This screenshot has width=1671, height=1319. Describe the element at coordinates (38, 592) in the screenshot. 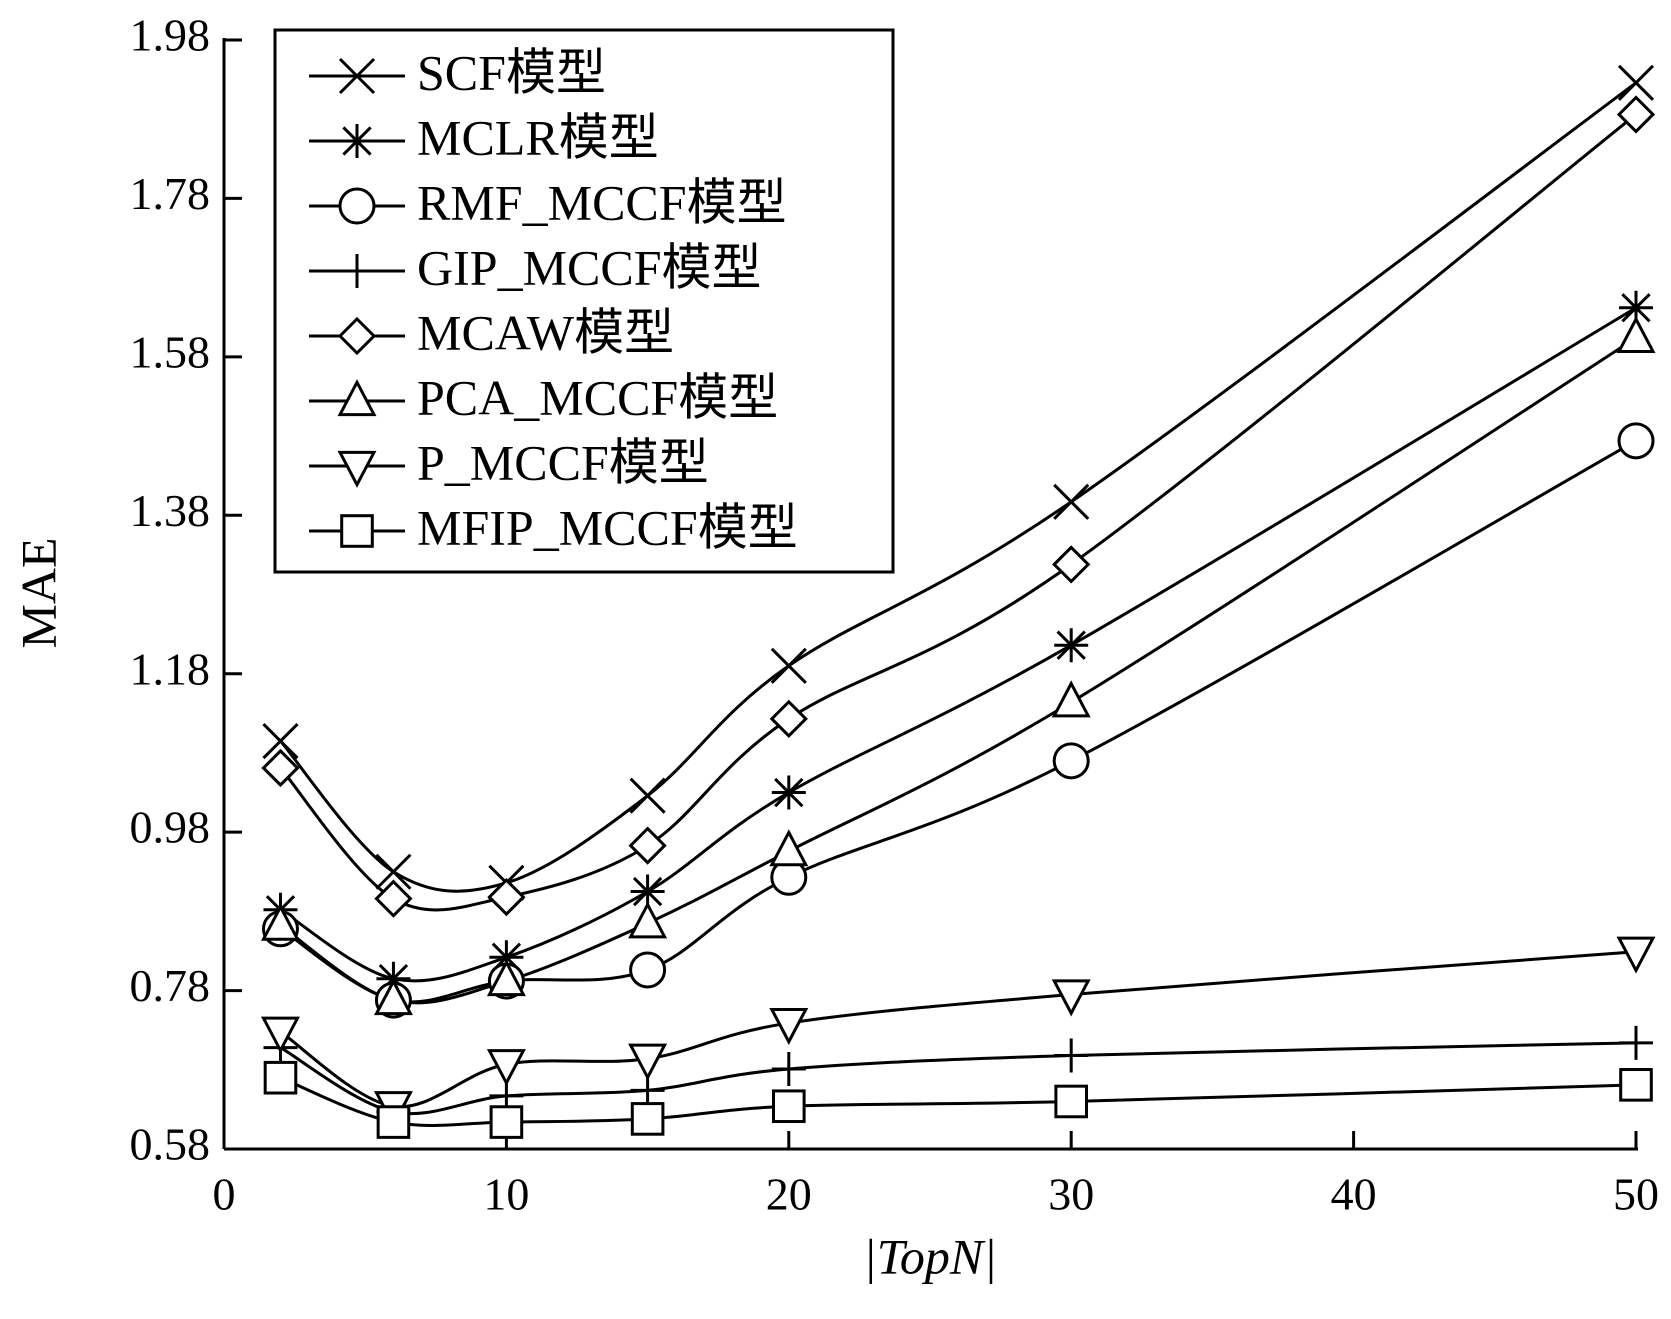

I see `y-axis-label: MAE` at that location.